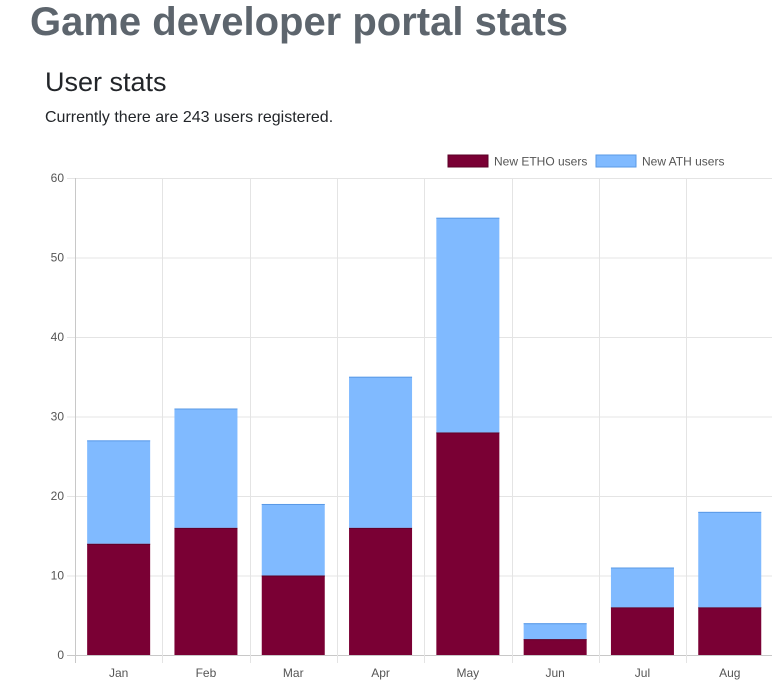 This screenshot has width=772, height=688. What do you see at coordinates (58, 178) in the screenshot?
I see `y-tick-label: 60` at bounding box center [58, 178].